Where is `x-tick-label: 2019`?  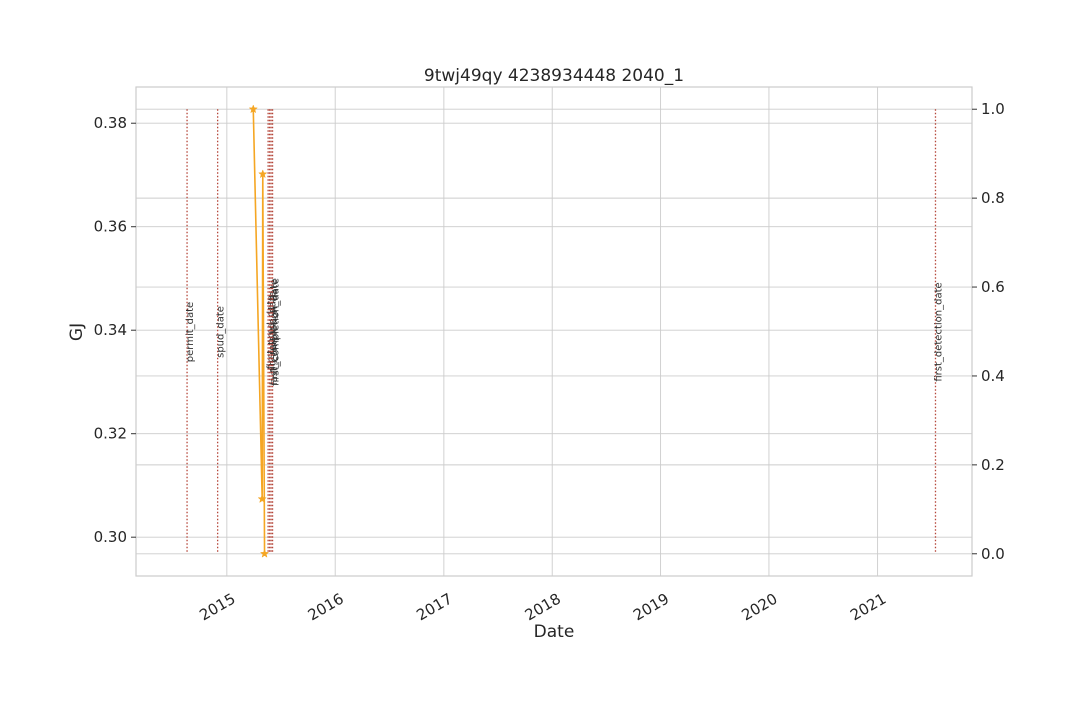 x-tick-label: 2019 is located at coordinates (651, 607).